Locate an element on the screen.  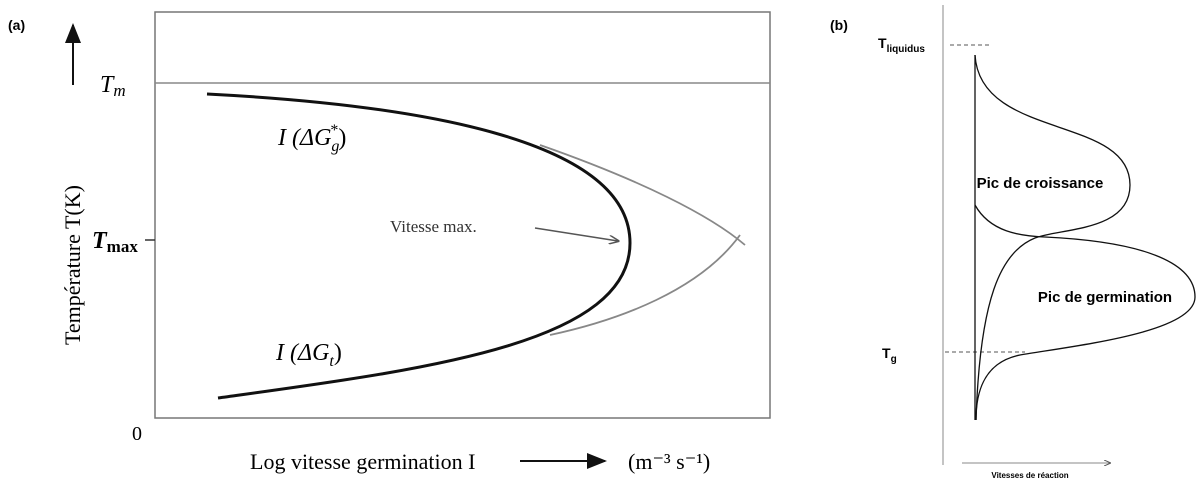
growth-label: Pic de croissance is located at coordinates (1040, 183).